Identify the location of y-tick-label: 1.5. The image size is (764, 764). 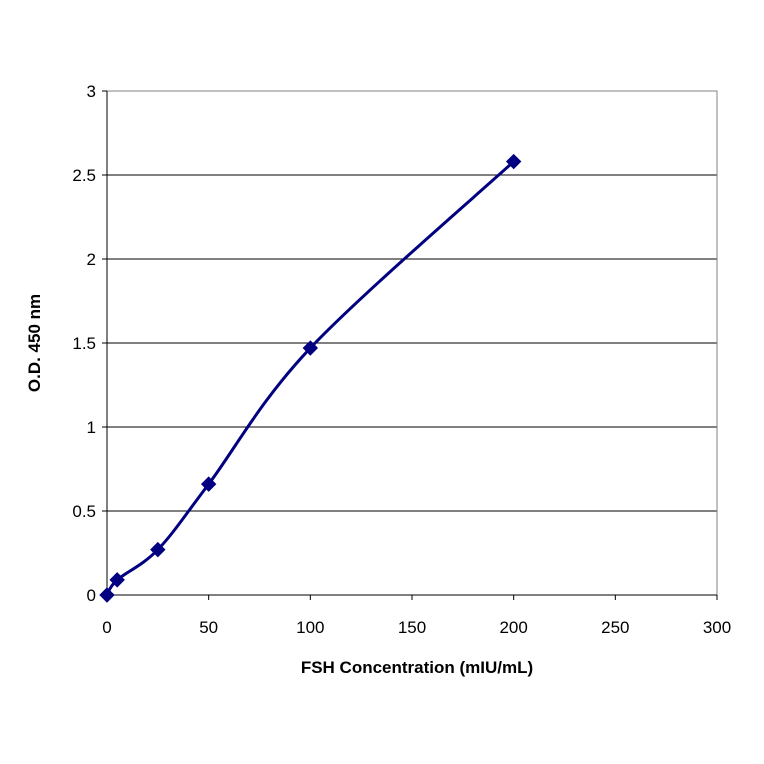
(84, 343).